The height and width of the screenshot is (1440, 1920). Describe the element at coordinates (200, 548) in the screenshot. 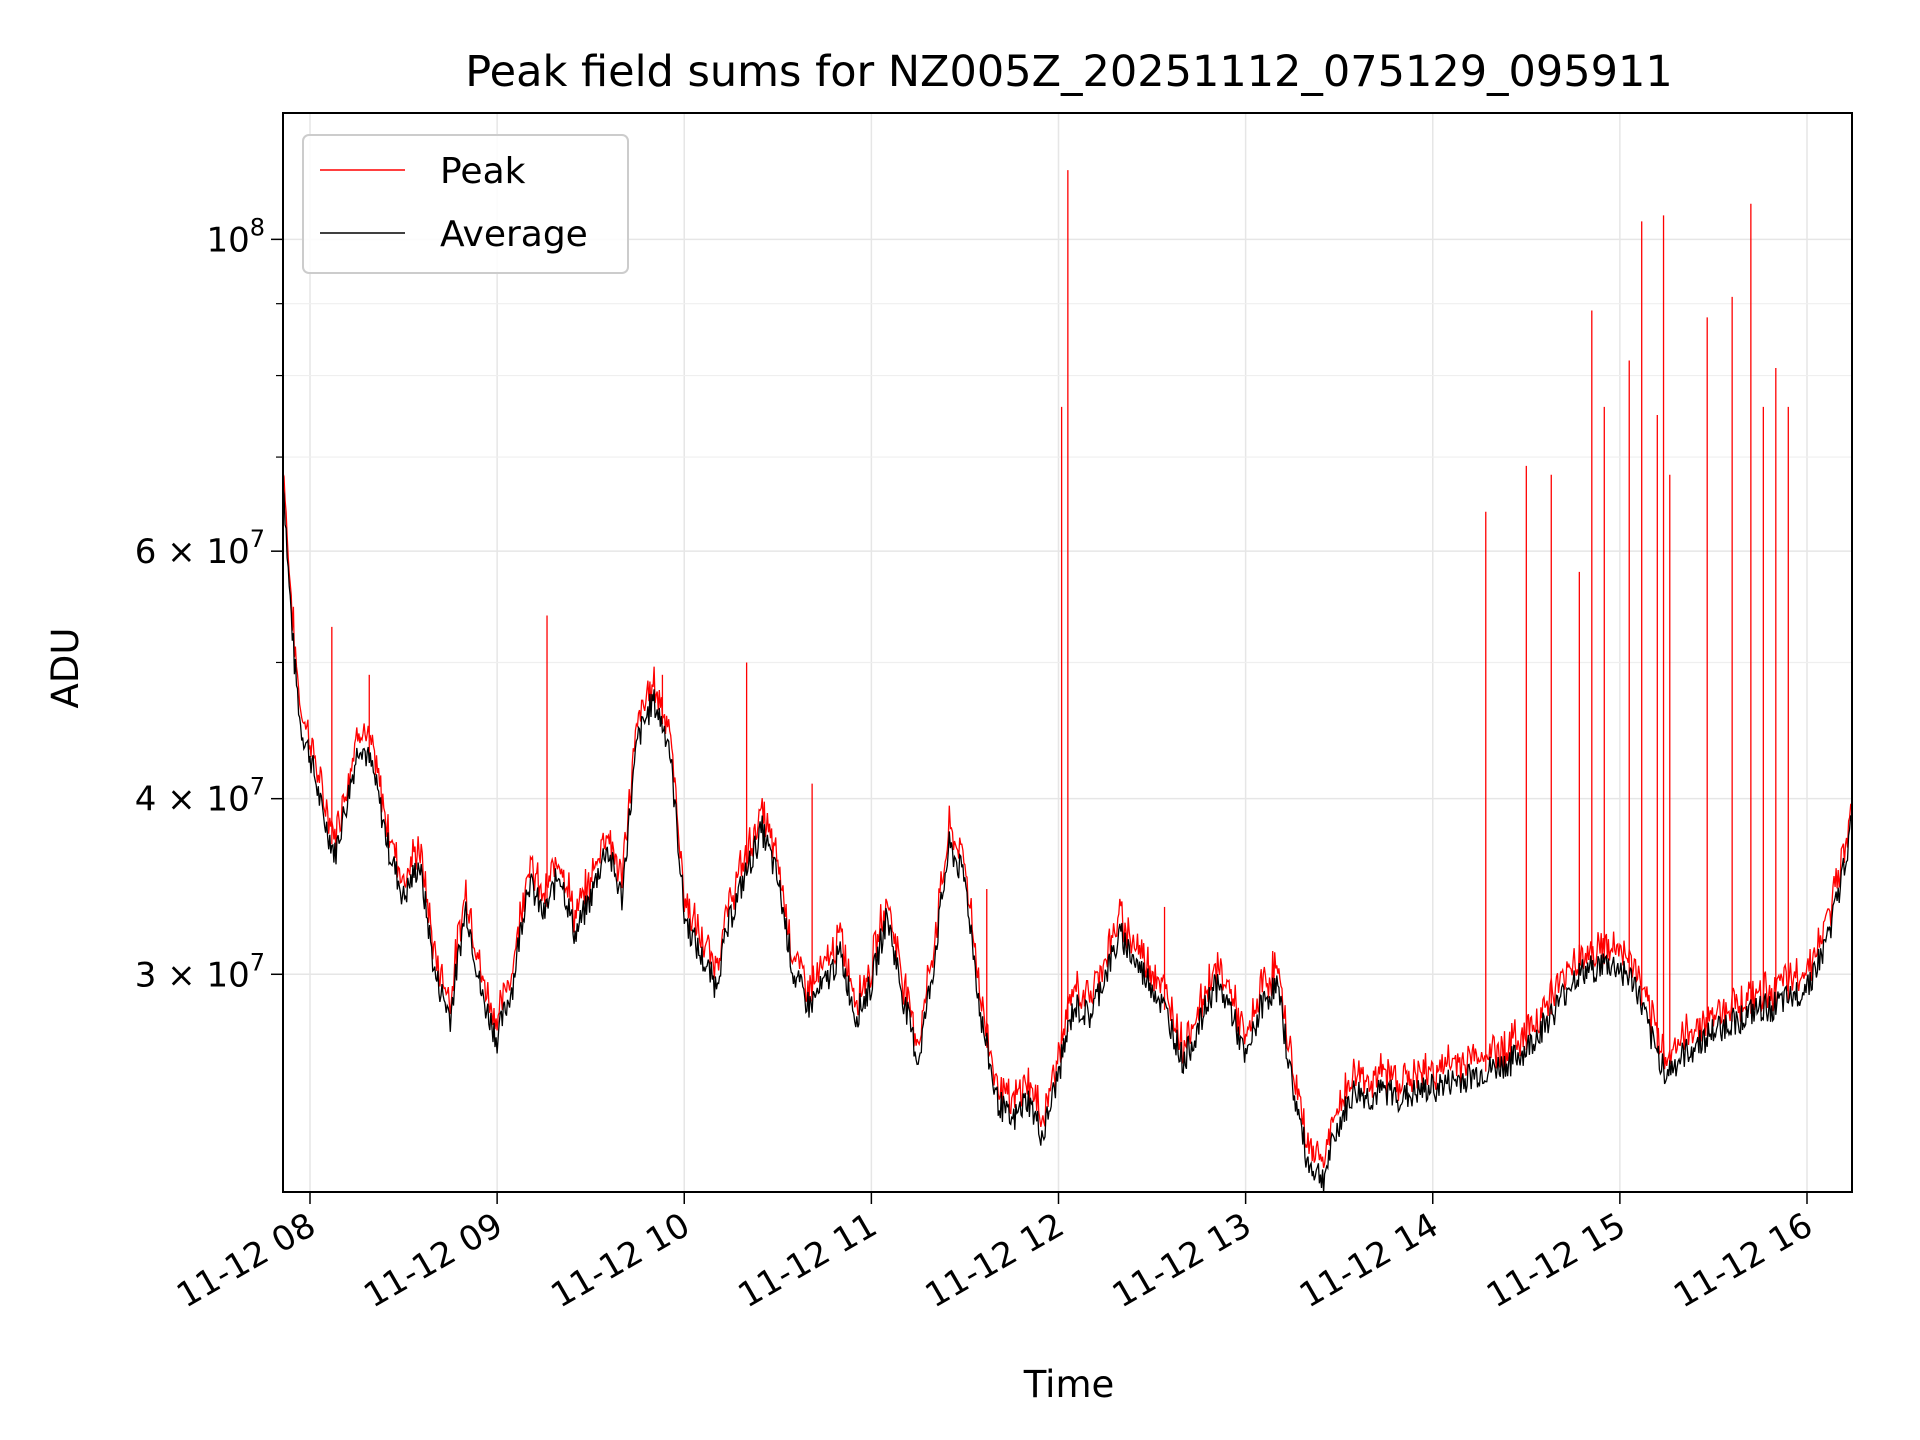

I see `y-tick-label: 6 × 107` at that location.